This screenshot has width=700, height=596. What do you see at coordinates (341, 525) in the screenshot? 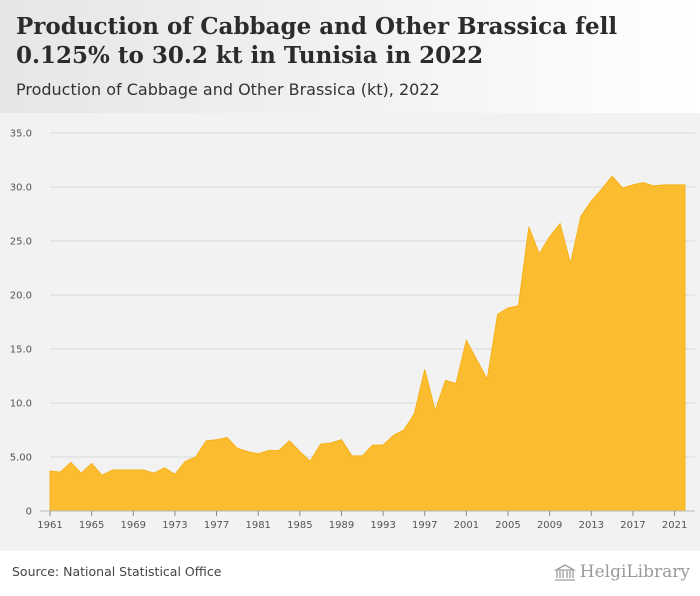
I see `x-tick-label: 1989` at bounding box center [341, 525].